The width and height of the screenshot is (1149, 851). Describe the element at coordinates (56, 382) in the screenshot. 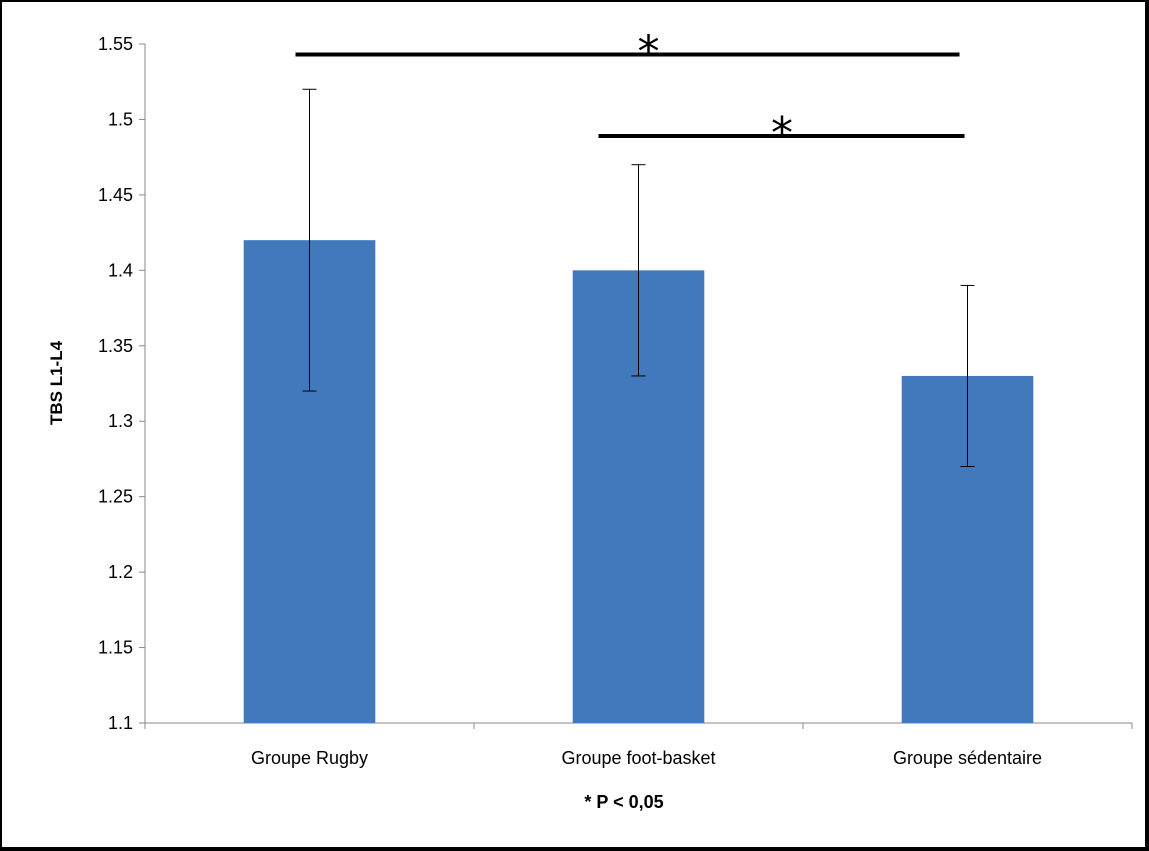

I see `y-axis-title: TBS L1-L4` at that location.